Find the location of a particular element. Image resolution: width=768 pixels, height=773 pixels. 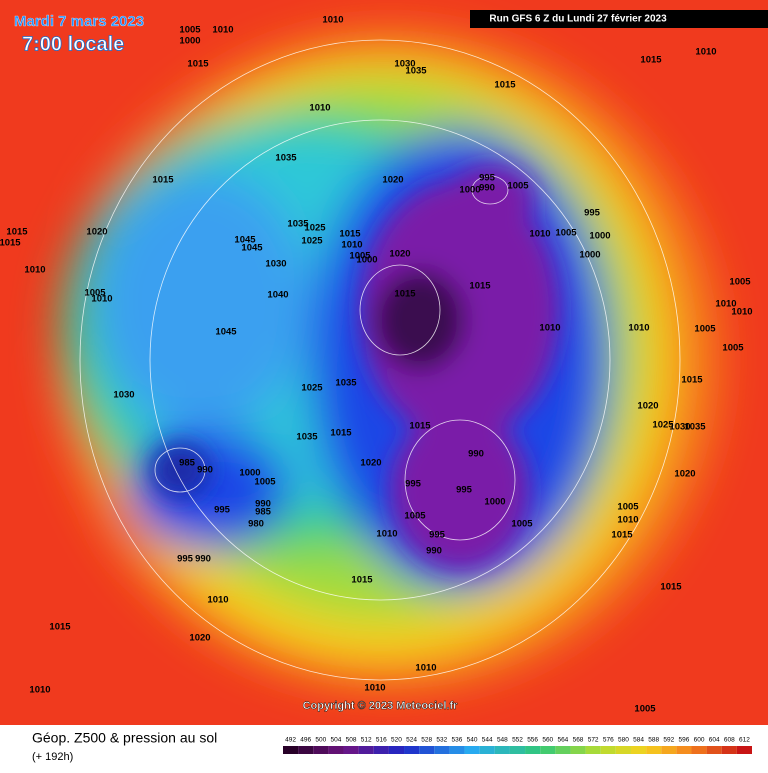

legend-label: 532 is located at coordinates (441, 740).